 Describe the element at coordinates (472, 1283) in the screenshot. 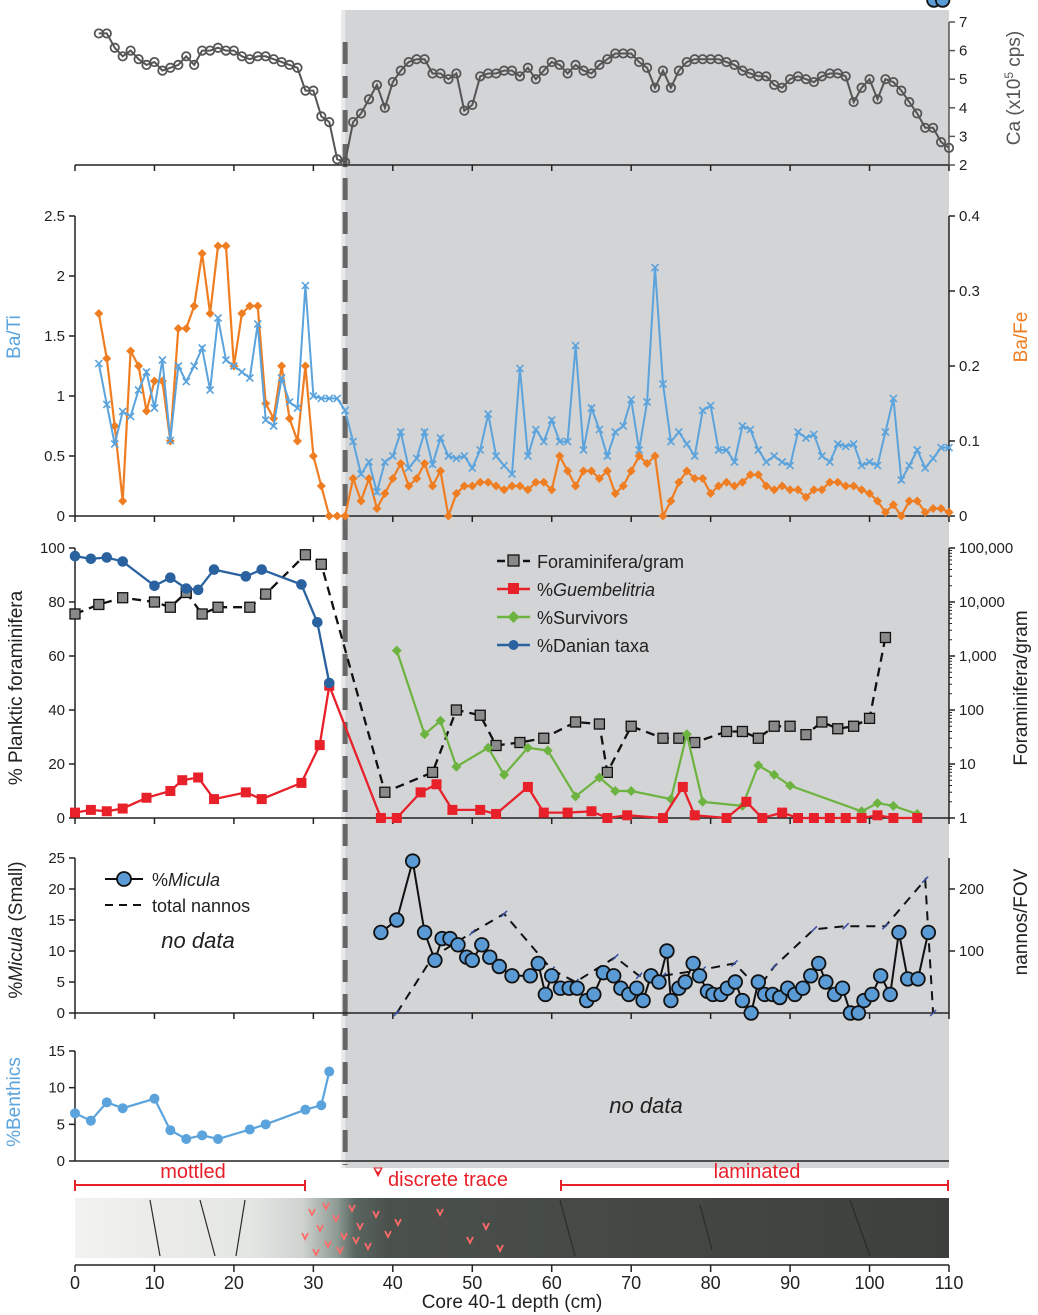

I see `depth-tick-label: 50` at that location.